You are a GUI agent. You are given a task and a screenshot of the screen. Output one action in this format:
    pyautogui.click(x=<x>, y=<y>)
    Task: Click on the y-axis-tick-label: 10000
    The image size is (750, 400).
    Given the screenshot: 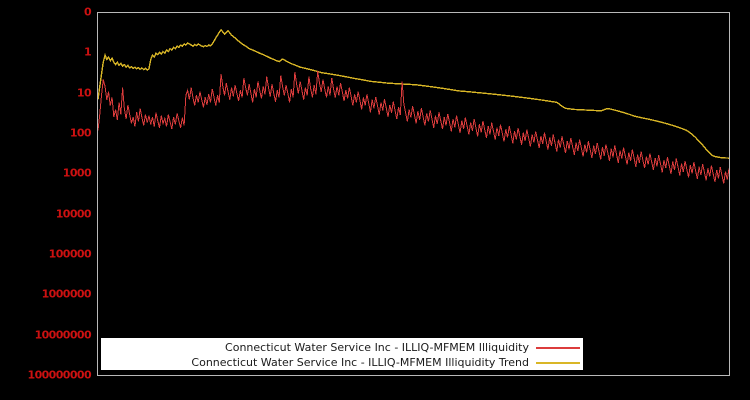 What is the action you would take?
    pyautogui.click(x=73, y=214)
    